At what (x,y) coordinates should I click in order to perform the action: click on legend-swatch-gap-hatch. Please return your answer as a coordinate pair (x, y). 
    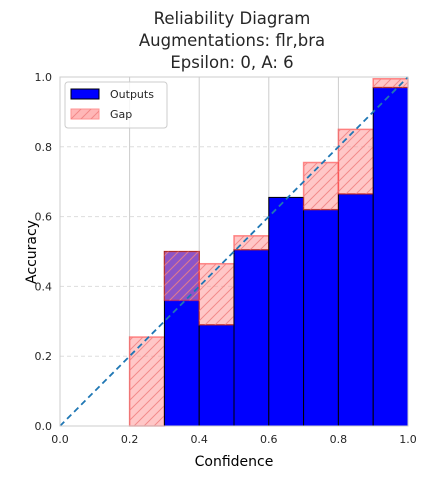
    Looking at the image, I should click on (85, 114).